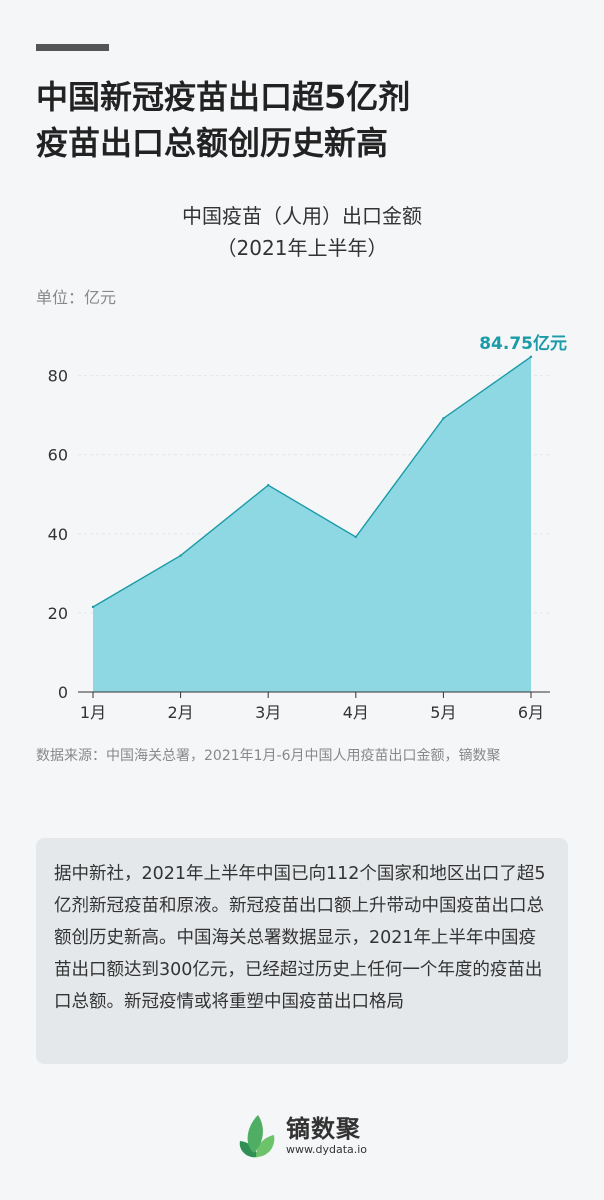 The height and width of the screenshot is (1200, 604). I want to click on y-tick-label: 40, so click(58, 534).